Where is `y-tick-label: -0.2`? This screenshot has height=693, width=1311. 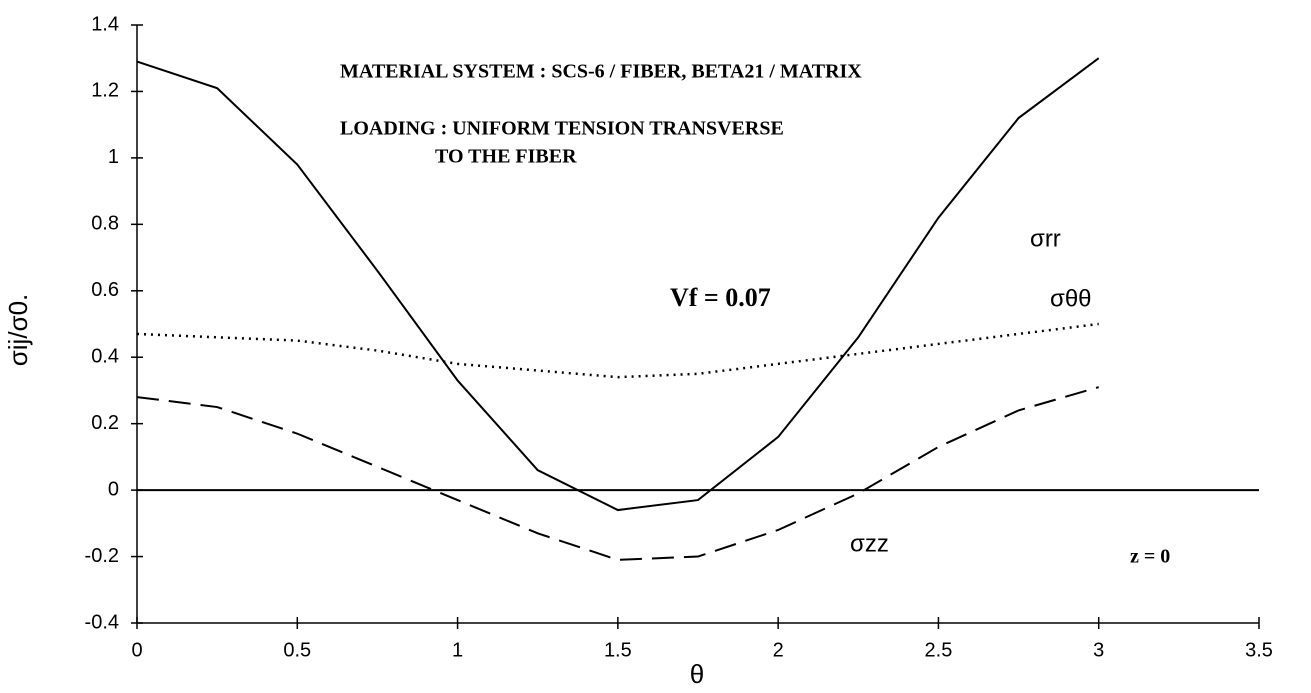
y-tick-label: -0.2 is located at coordinates (102, 556).